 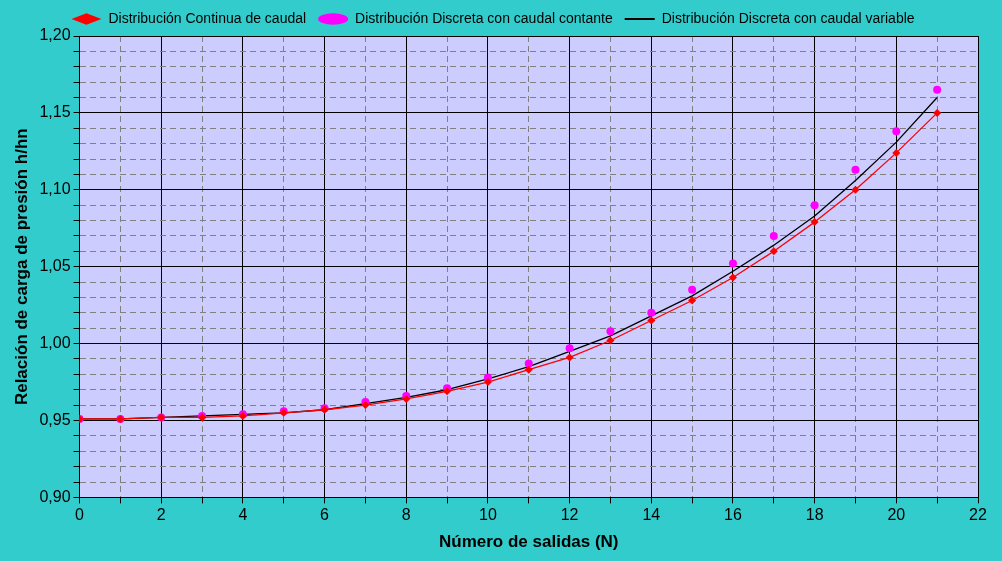 What do you see at coordinates (243, 515) in the screenshot?
I see `x-tick-label: 4` at bounding box center [243, 515].